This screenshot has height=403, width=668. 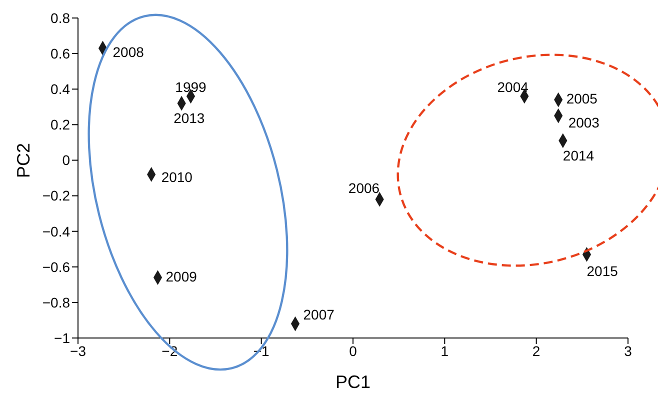 I want to click on x-tick-label: 0, so click(x=353, y=350).